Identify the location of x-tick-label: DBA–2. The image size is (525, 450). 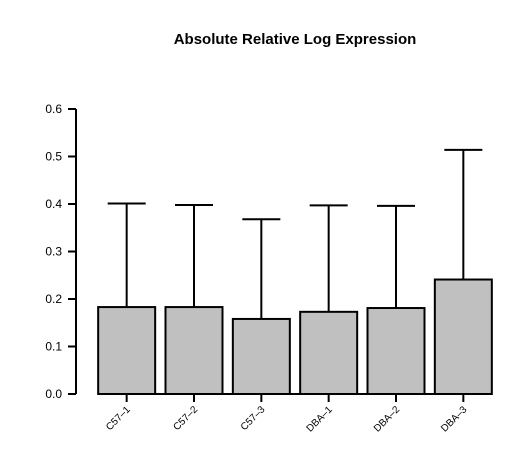
(387, 419).